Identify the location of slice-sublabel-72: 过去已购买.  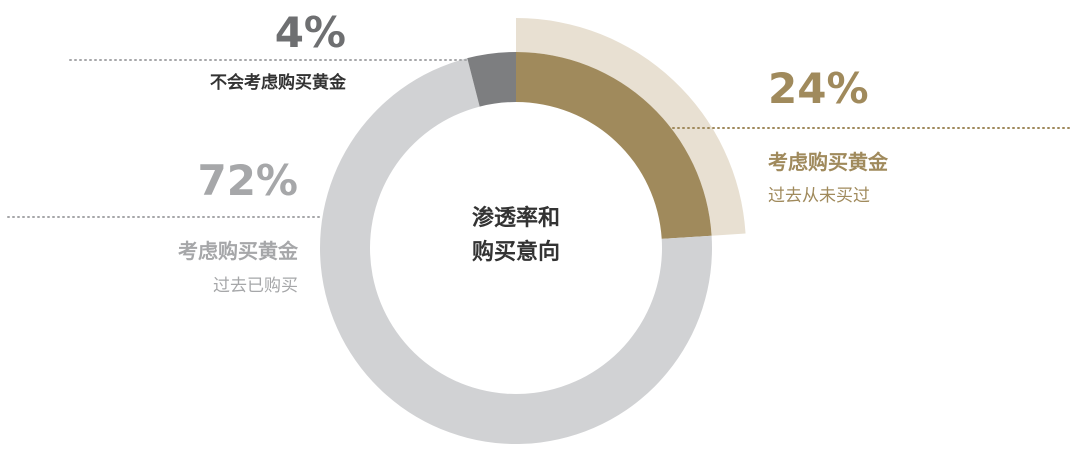
(255, 286).